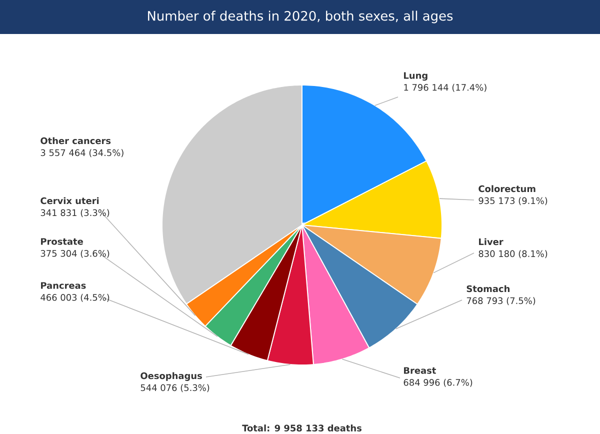 This screenshot has height=434, width=600. Describe the element at coordinates (62, 241) in the screenshot. I see `slice-label: Prostate` at that location.